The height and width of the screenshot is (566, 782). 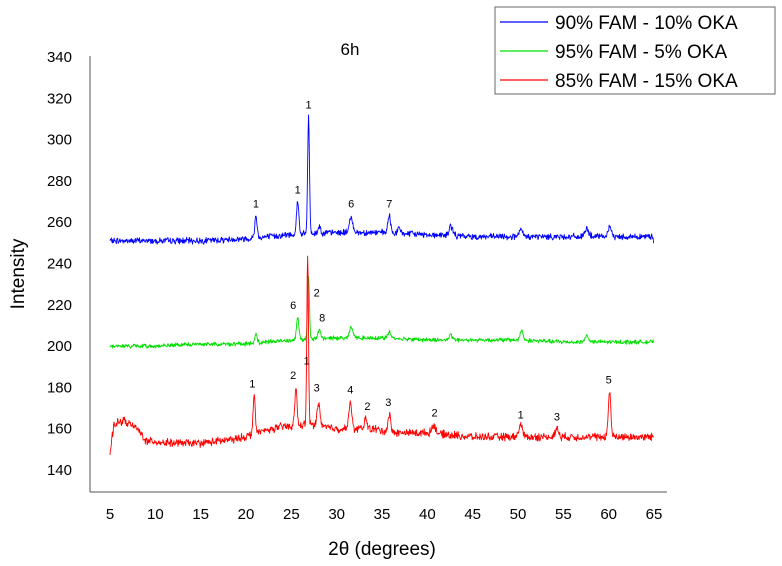 What do you see at coordinates (427, 514) in the screenshot?
I see `x-tick-label: 40` at bounding box center [427, 514].